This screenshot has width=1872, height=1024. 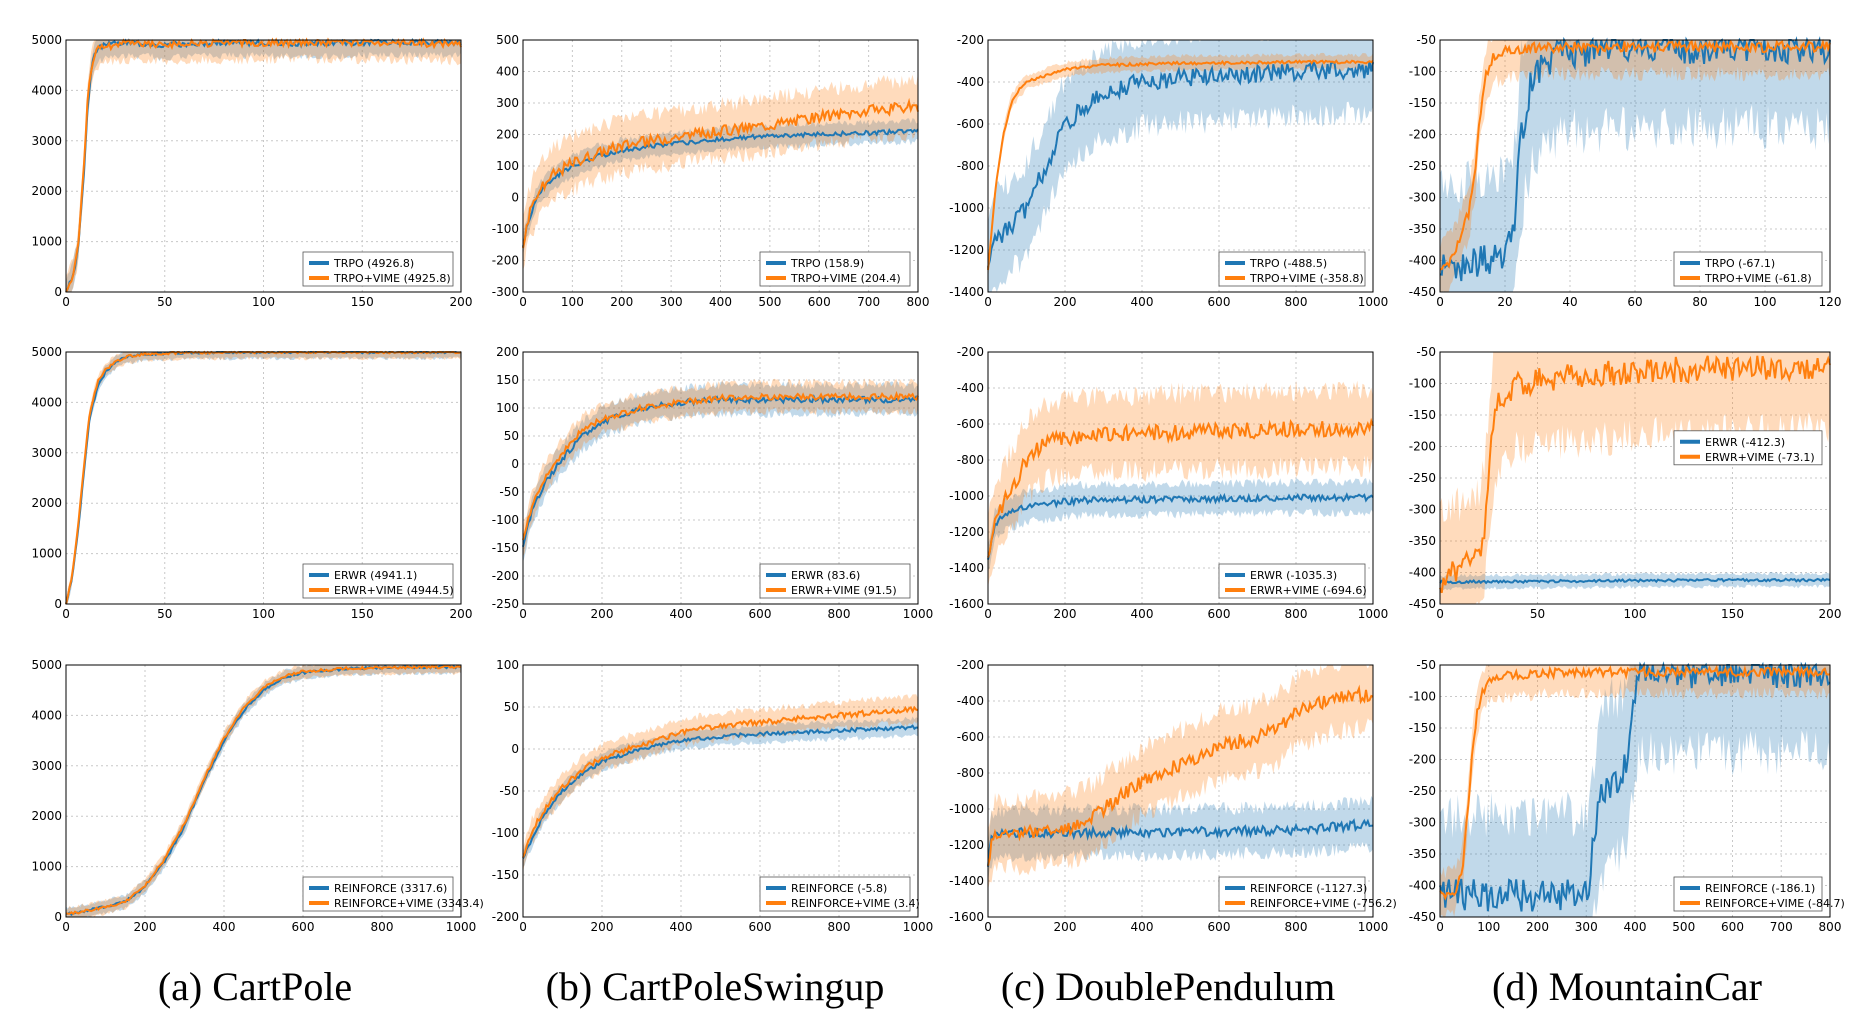 I want to click on series-band-vime, so click(x=1180, y=777).